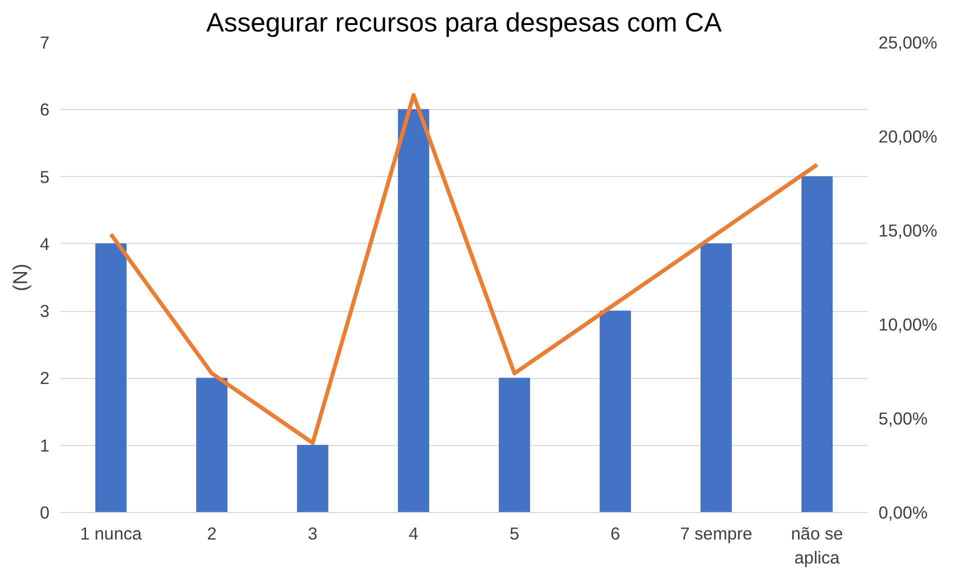 Image resolution: width=954 pixels, height=581 pixels. What do you see at coordinates (45, 512) in the screenshot?
I see `y-tick-label: 0` at bounding box center [45, 512].